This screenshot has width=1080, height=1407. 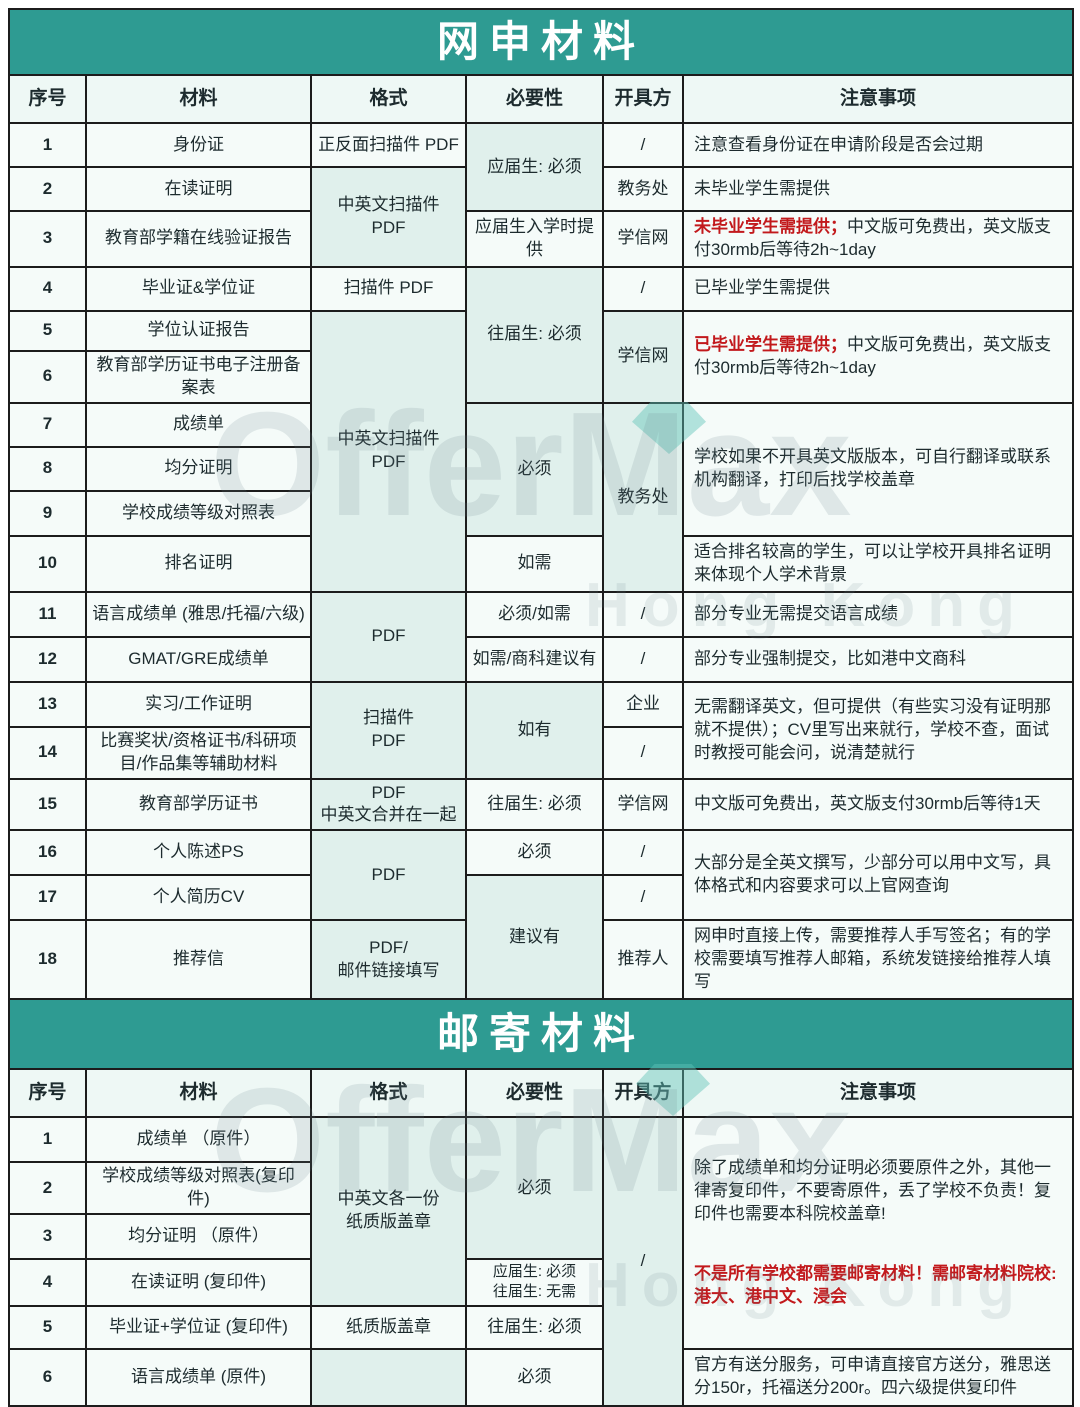 I want to click on necessity-cell: 必须/如需, so click(x=534, y=614).